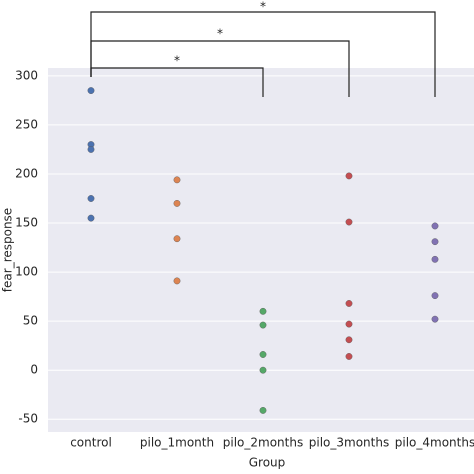 The width and height of the screenshot is (474, 474). What do you see at coordinates (177, 443) in the screenshot?
I see `x-tick-label: pilo_1month` at bounding box center [177, 443].